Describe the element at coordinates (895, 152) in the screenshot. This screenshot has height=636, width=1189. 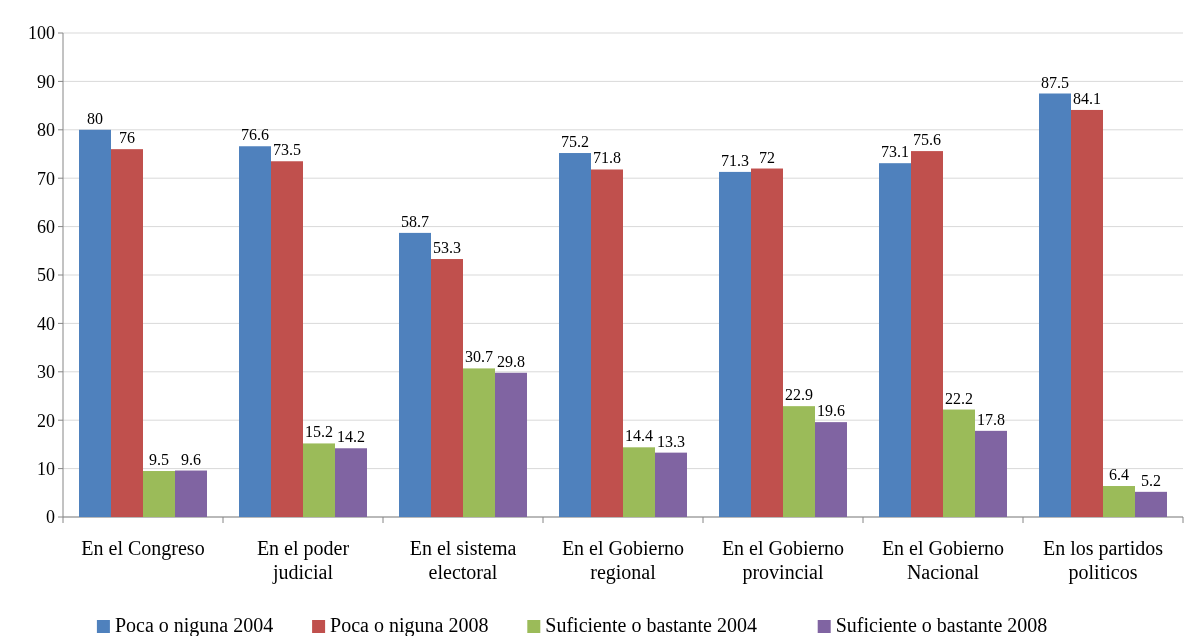
I see `data-label: 73.1` at that location.